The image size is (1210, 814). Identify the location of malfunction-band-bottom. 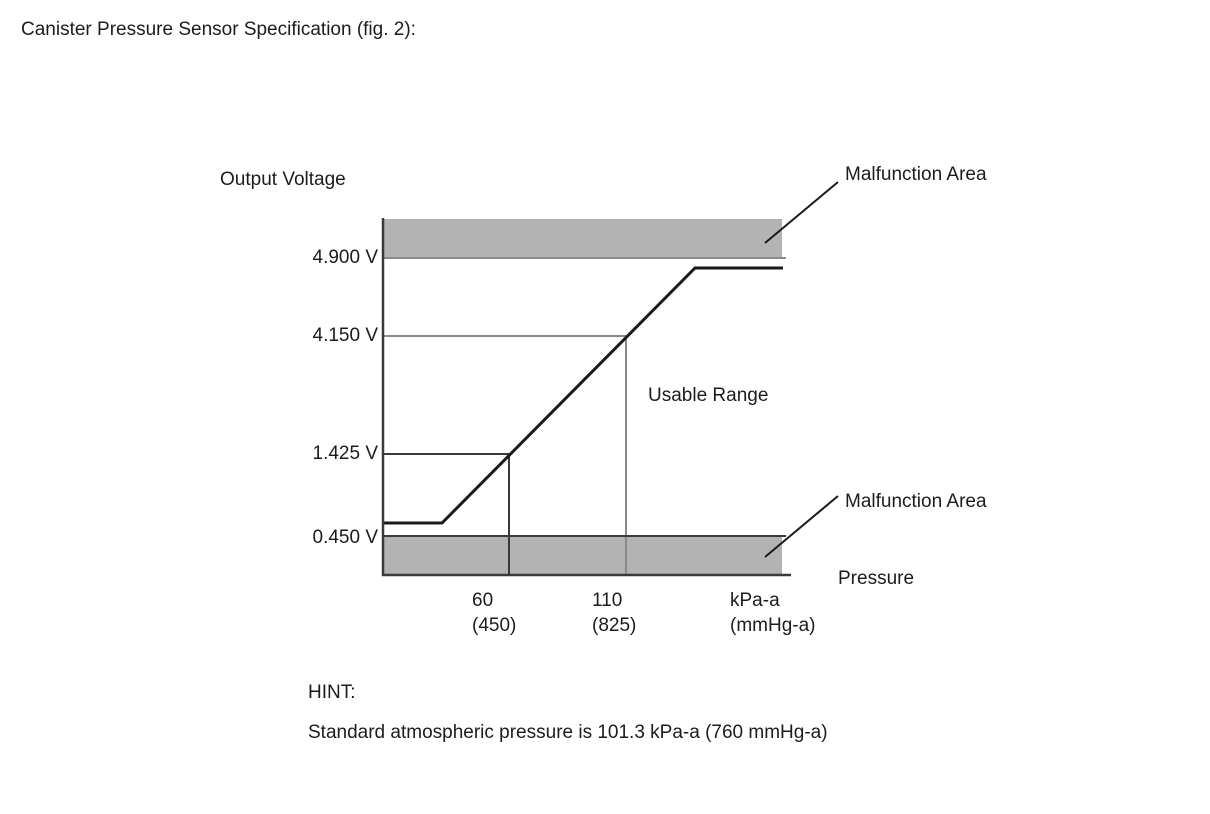
(582, 555).